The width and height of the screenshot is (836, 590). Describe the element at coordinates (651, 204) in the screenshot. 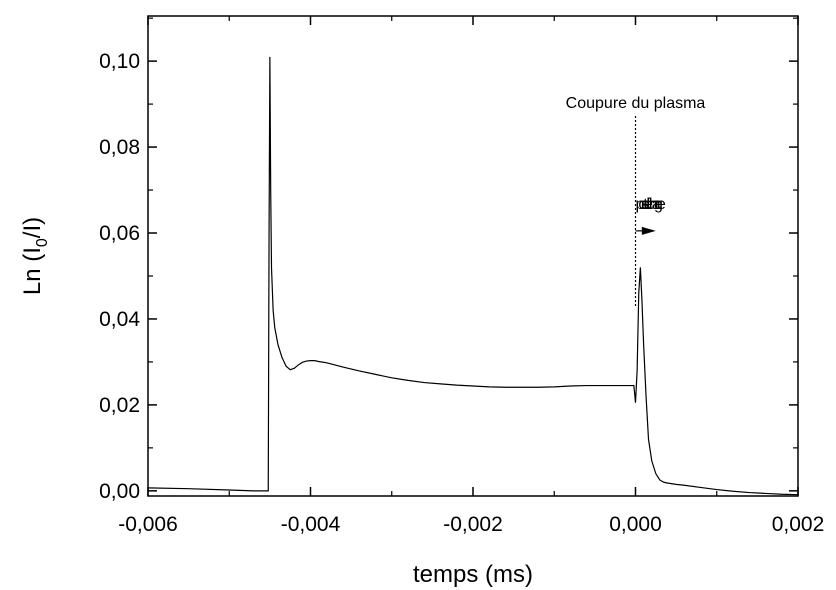

I see `post-discharge-label: post-décharge` at that location.